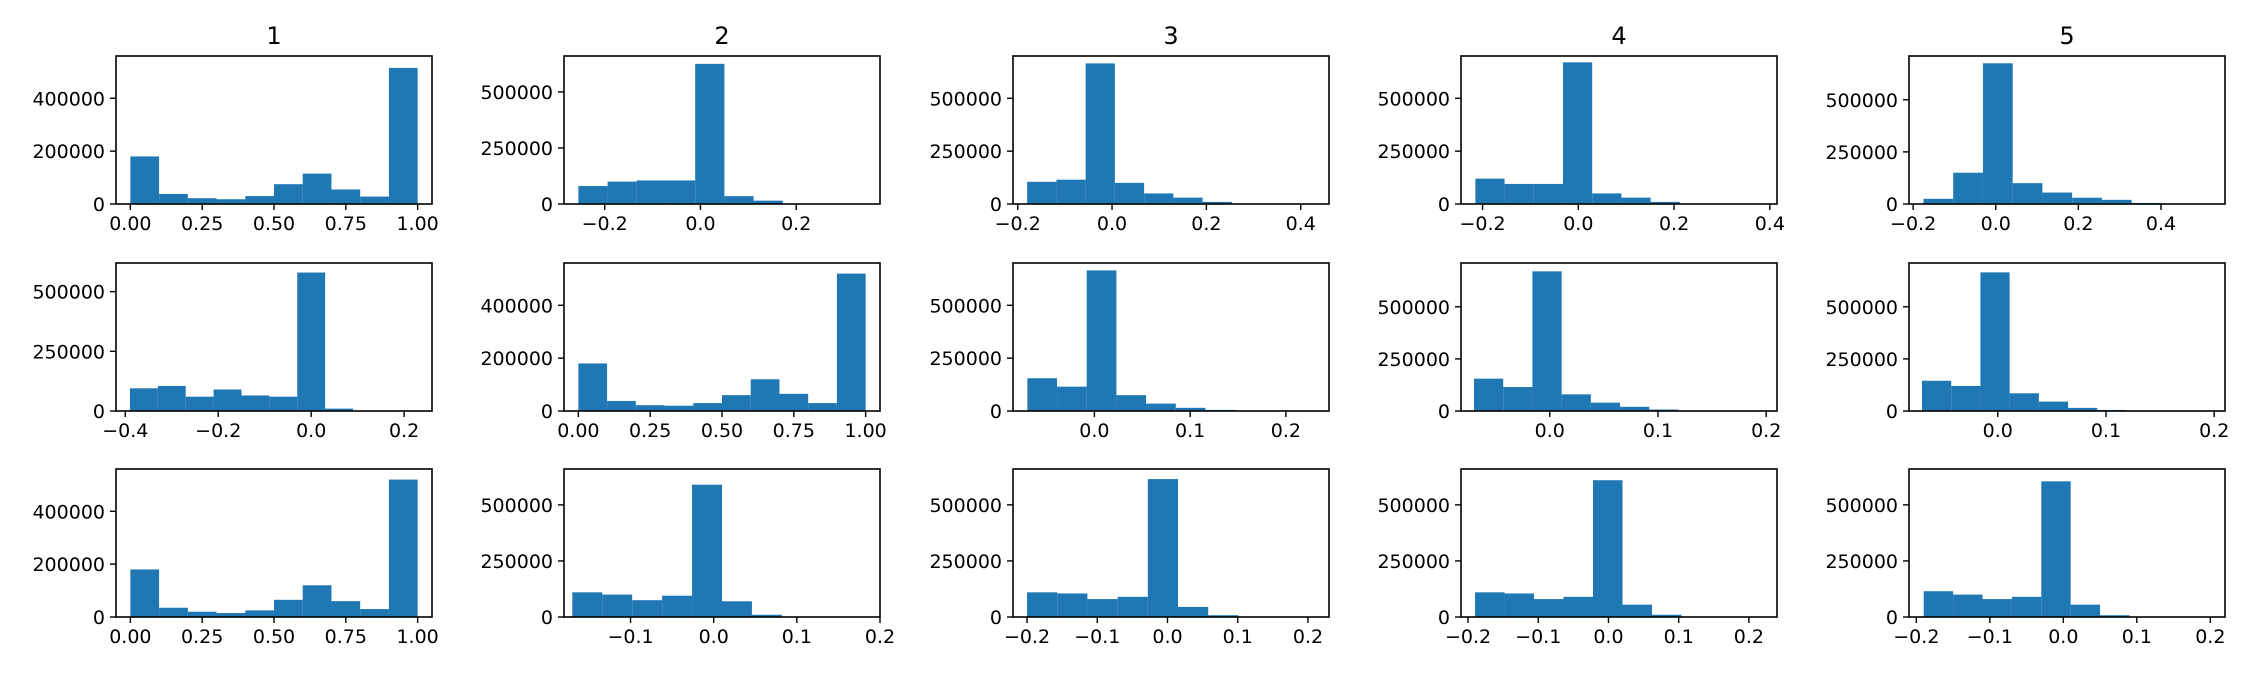 This screenshot has width=2250, height=675. I want to click on y-tick-label: 400000, so click(68, 512).